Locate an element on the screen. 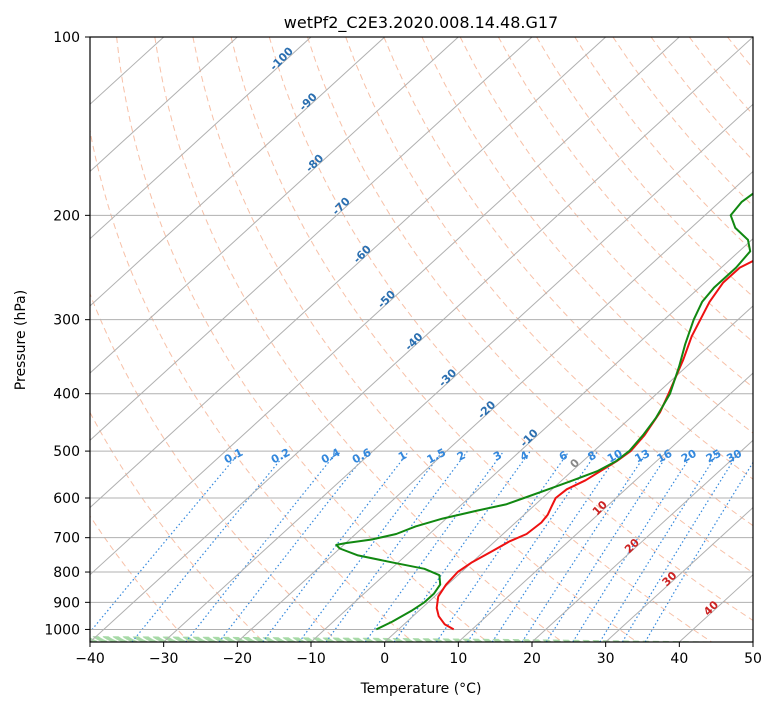 The width and height of the screenshot is (775, 708). y-tick-label: 1000 is located at coordinates (62, 630).